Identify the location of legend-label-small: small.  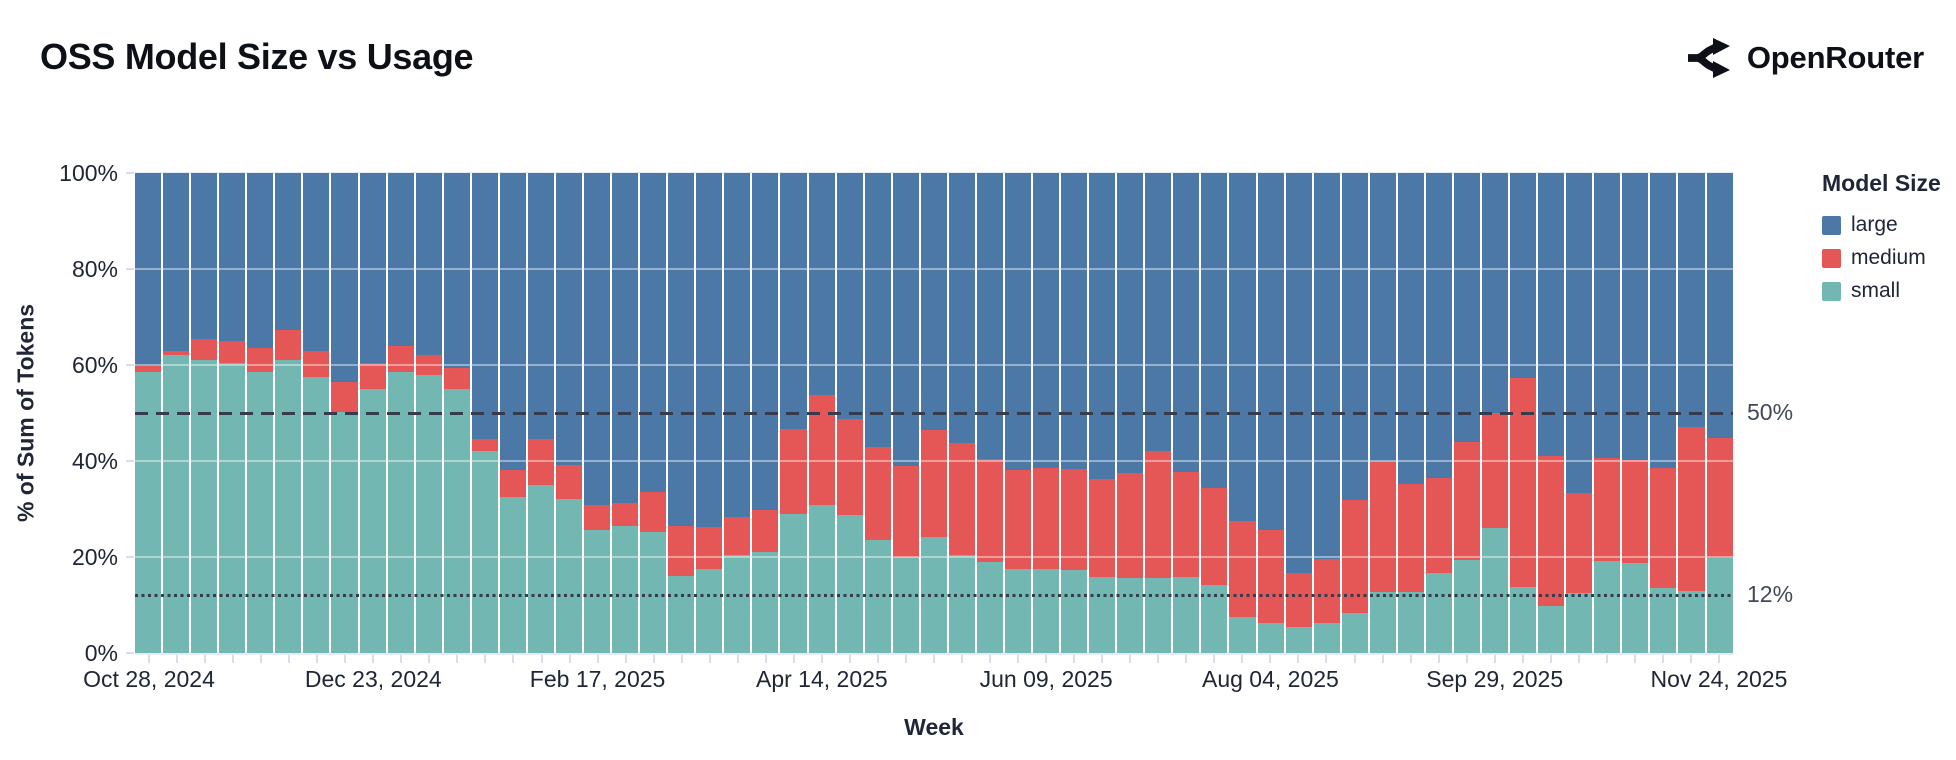
(1876, 290).